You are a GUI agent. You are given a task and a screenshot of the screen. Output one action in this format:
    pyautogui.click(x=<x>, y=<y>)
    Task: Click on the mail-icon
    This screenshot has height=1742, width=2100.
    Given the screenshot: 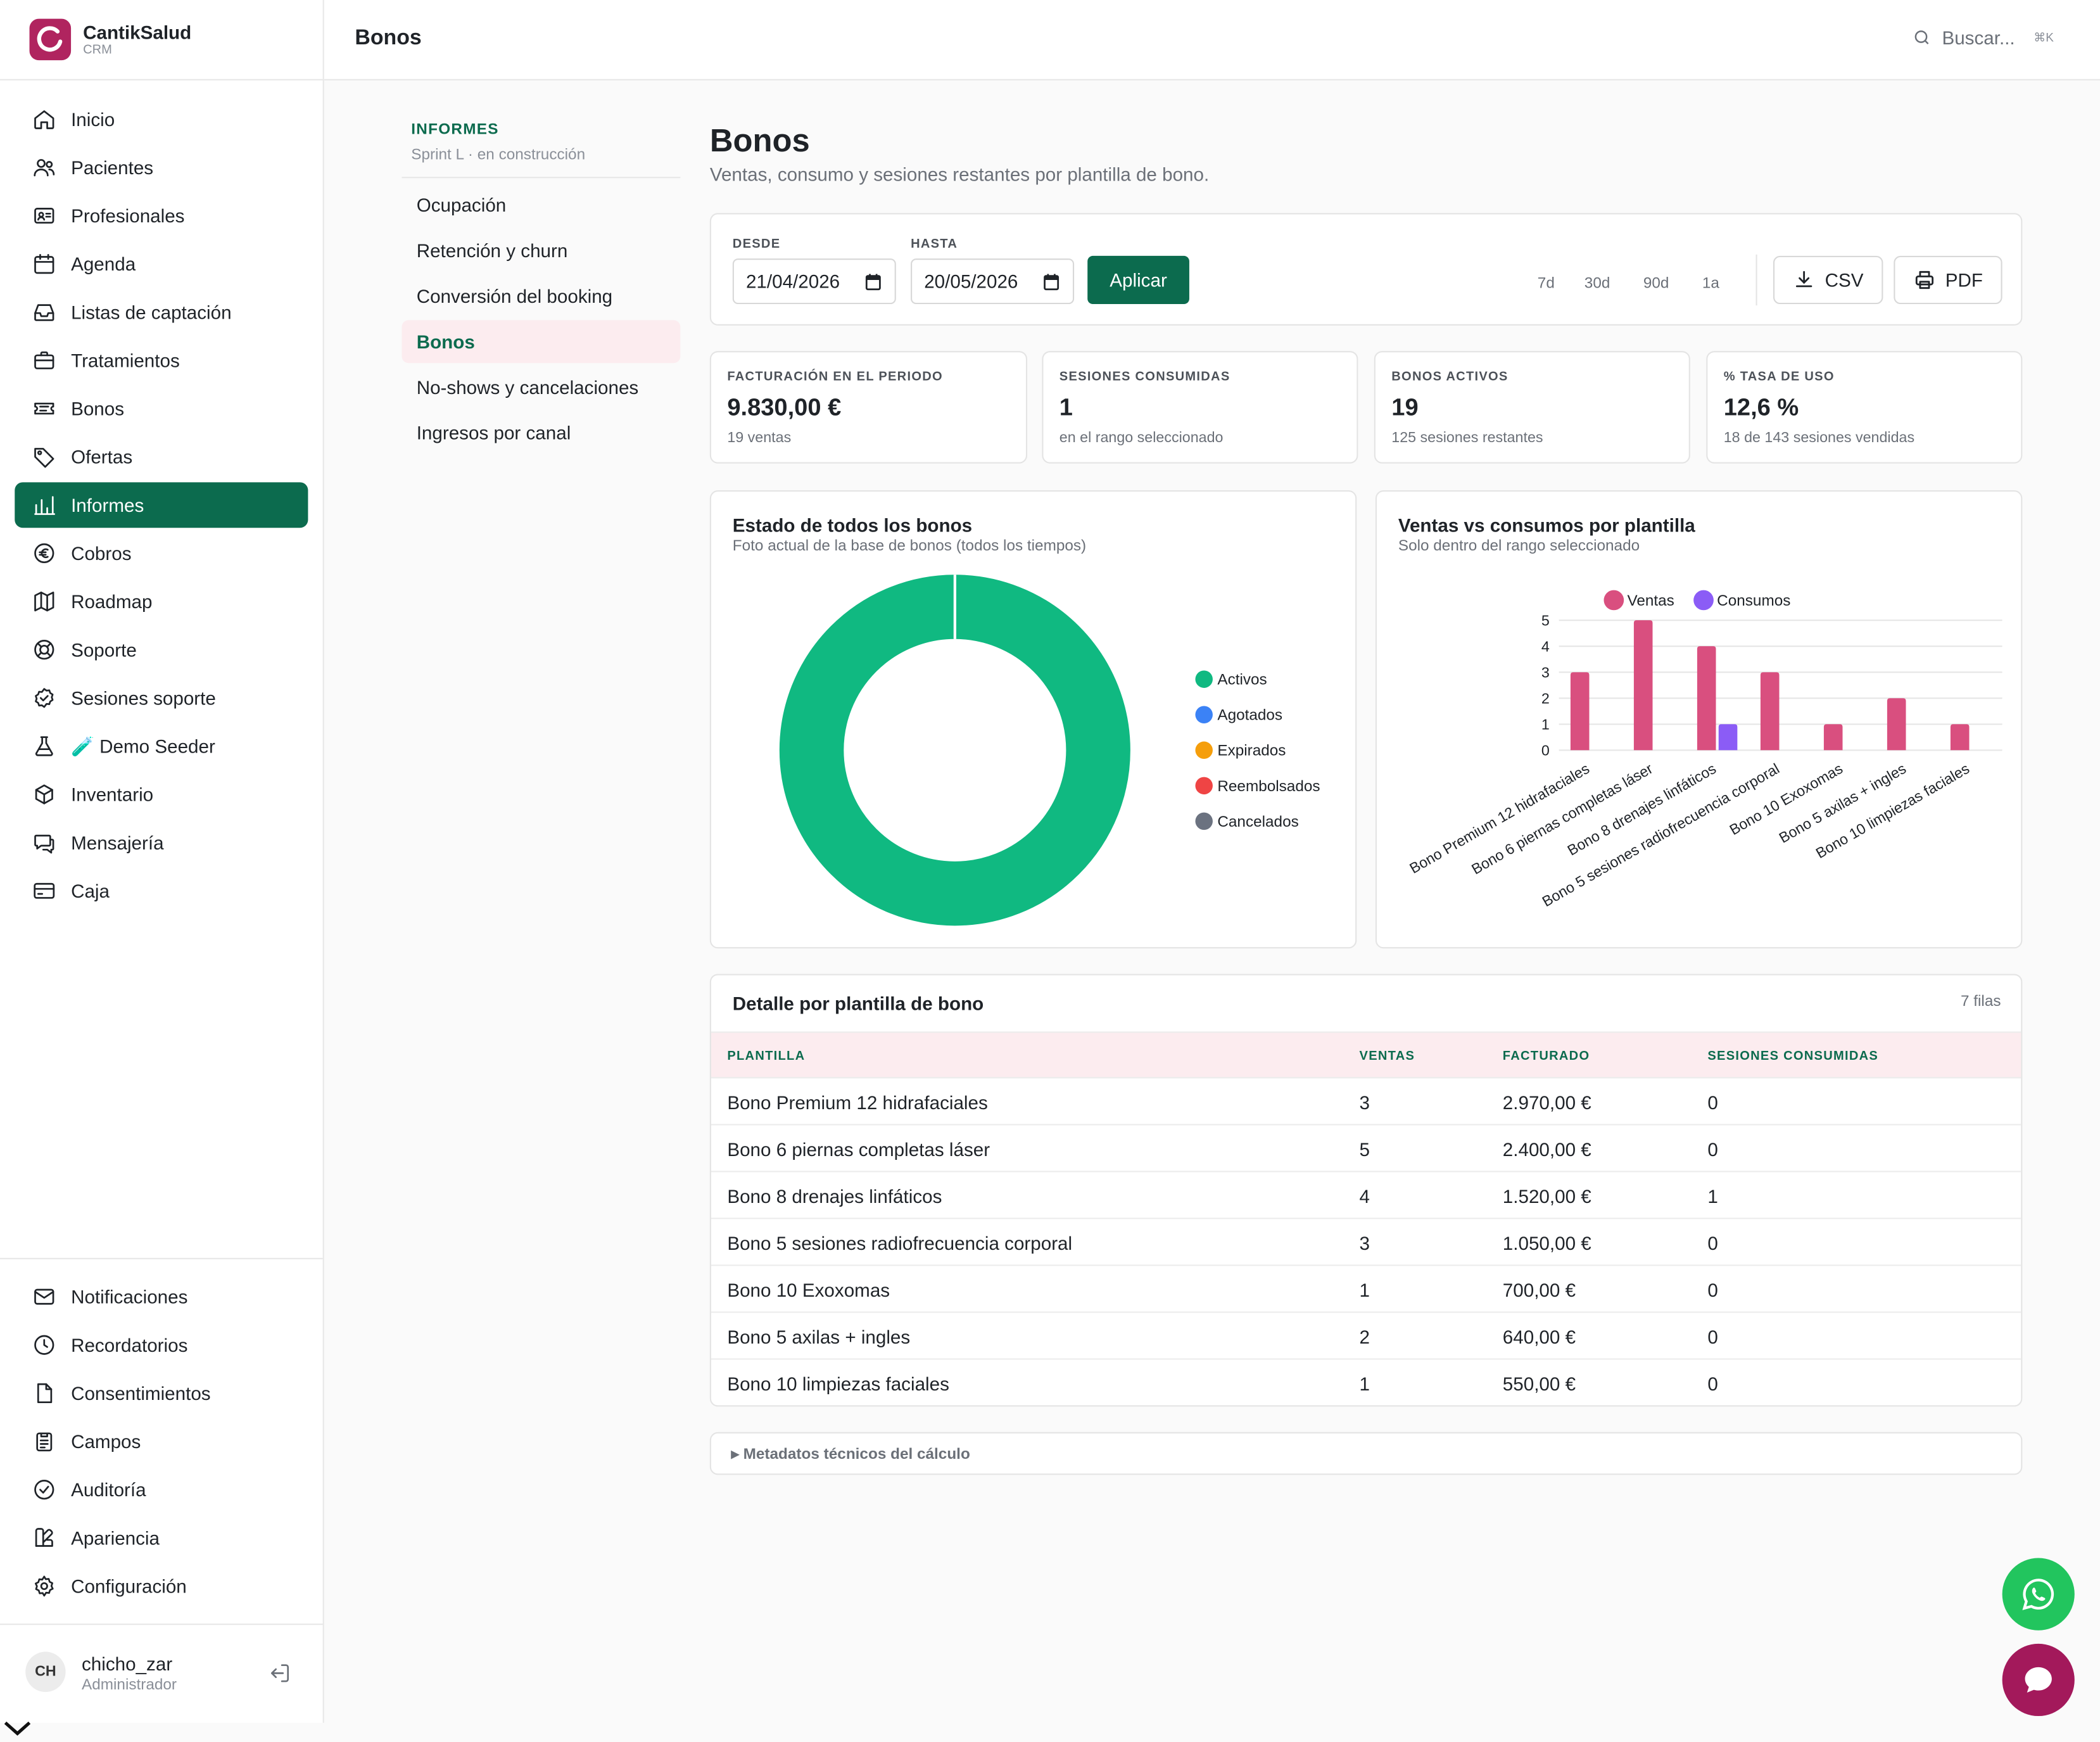 What is the action you would take?
    pyautogui.click(x=44, y=1297)
    